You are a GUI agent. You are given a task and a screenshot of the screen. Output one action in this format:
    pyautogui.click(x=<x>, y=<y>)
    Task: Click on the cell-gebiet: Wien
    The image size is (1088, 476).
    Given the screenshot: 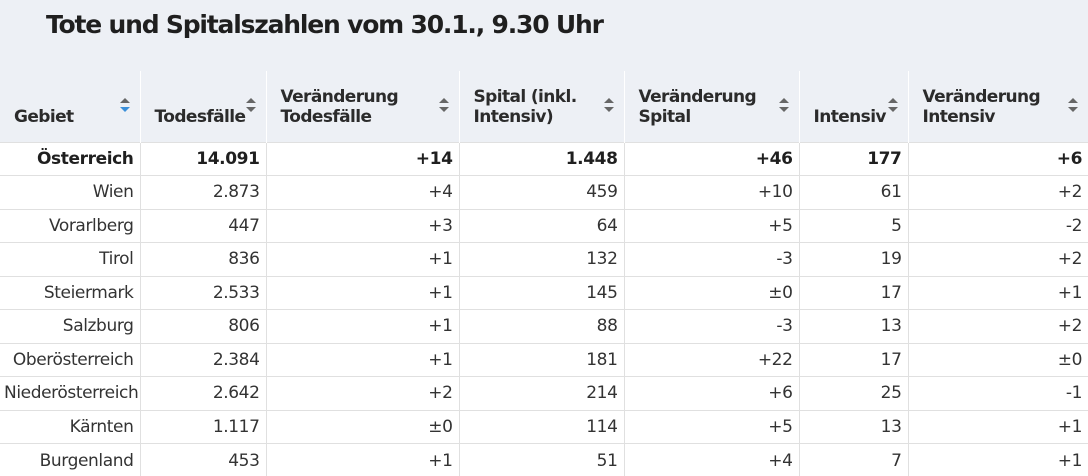 What is the action you would take?
    pyautogui.click(x=70, y=192)
    